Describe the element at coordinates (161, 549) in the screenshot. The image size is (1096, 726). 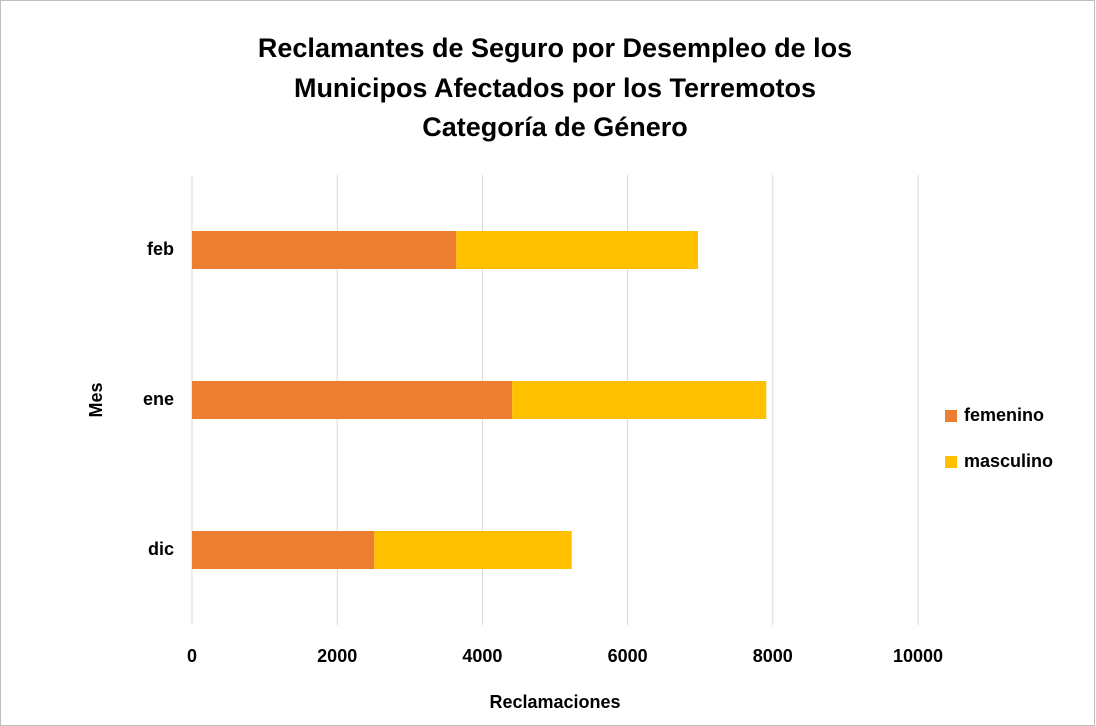
I see `y-tick-label: dic` at that location.